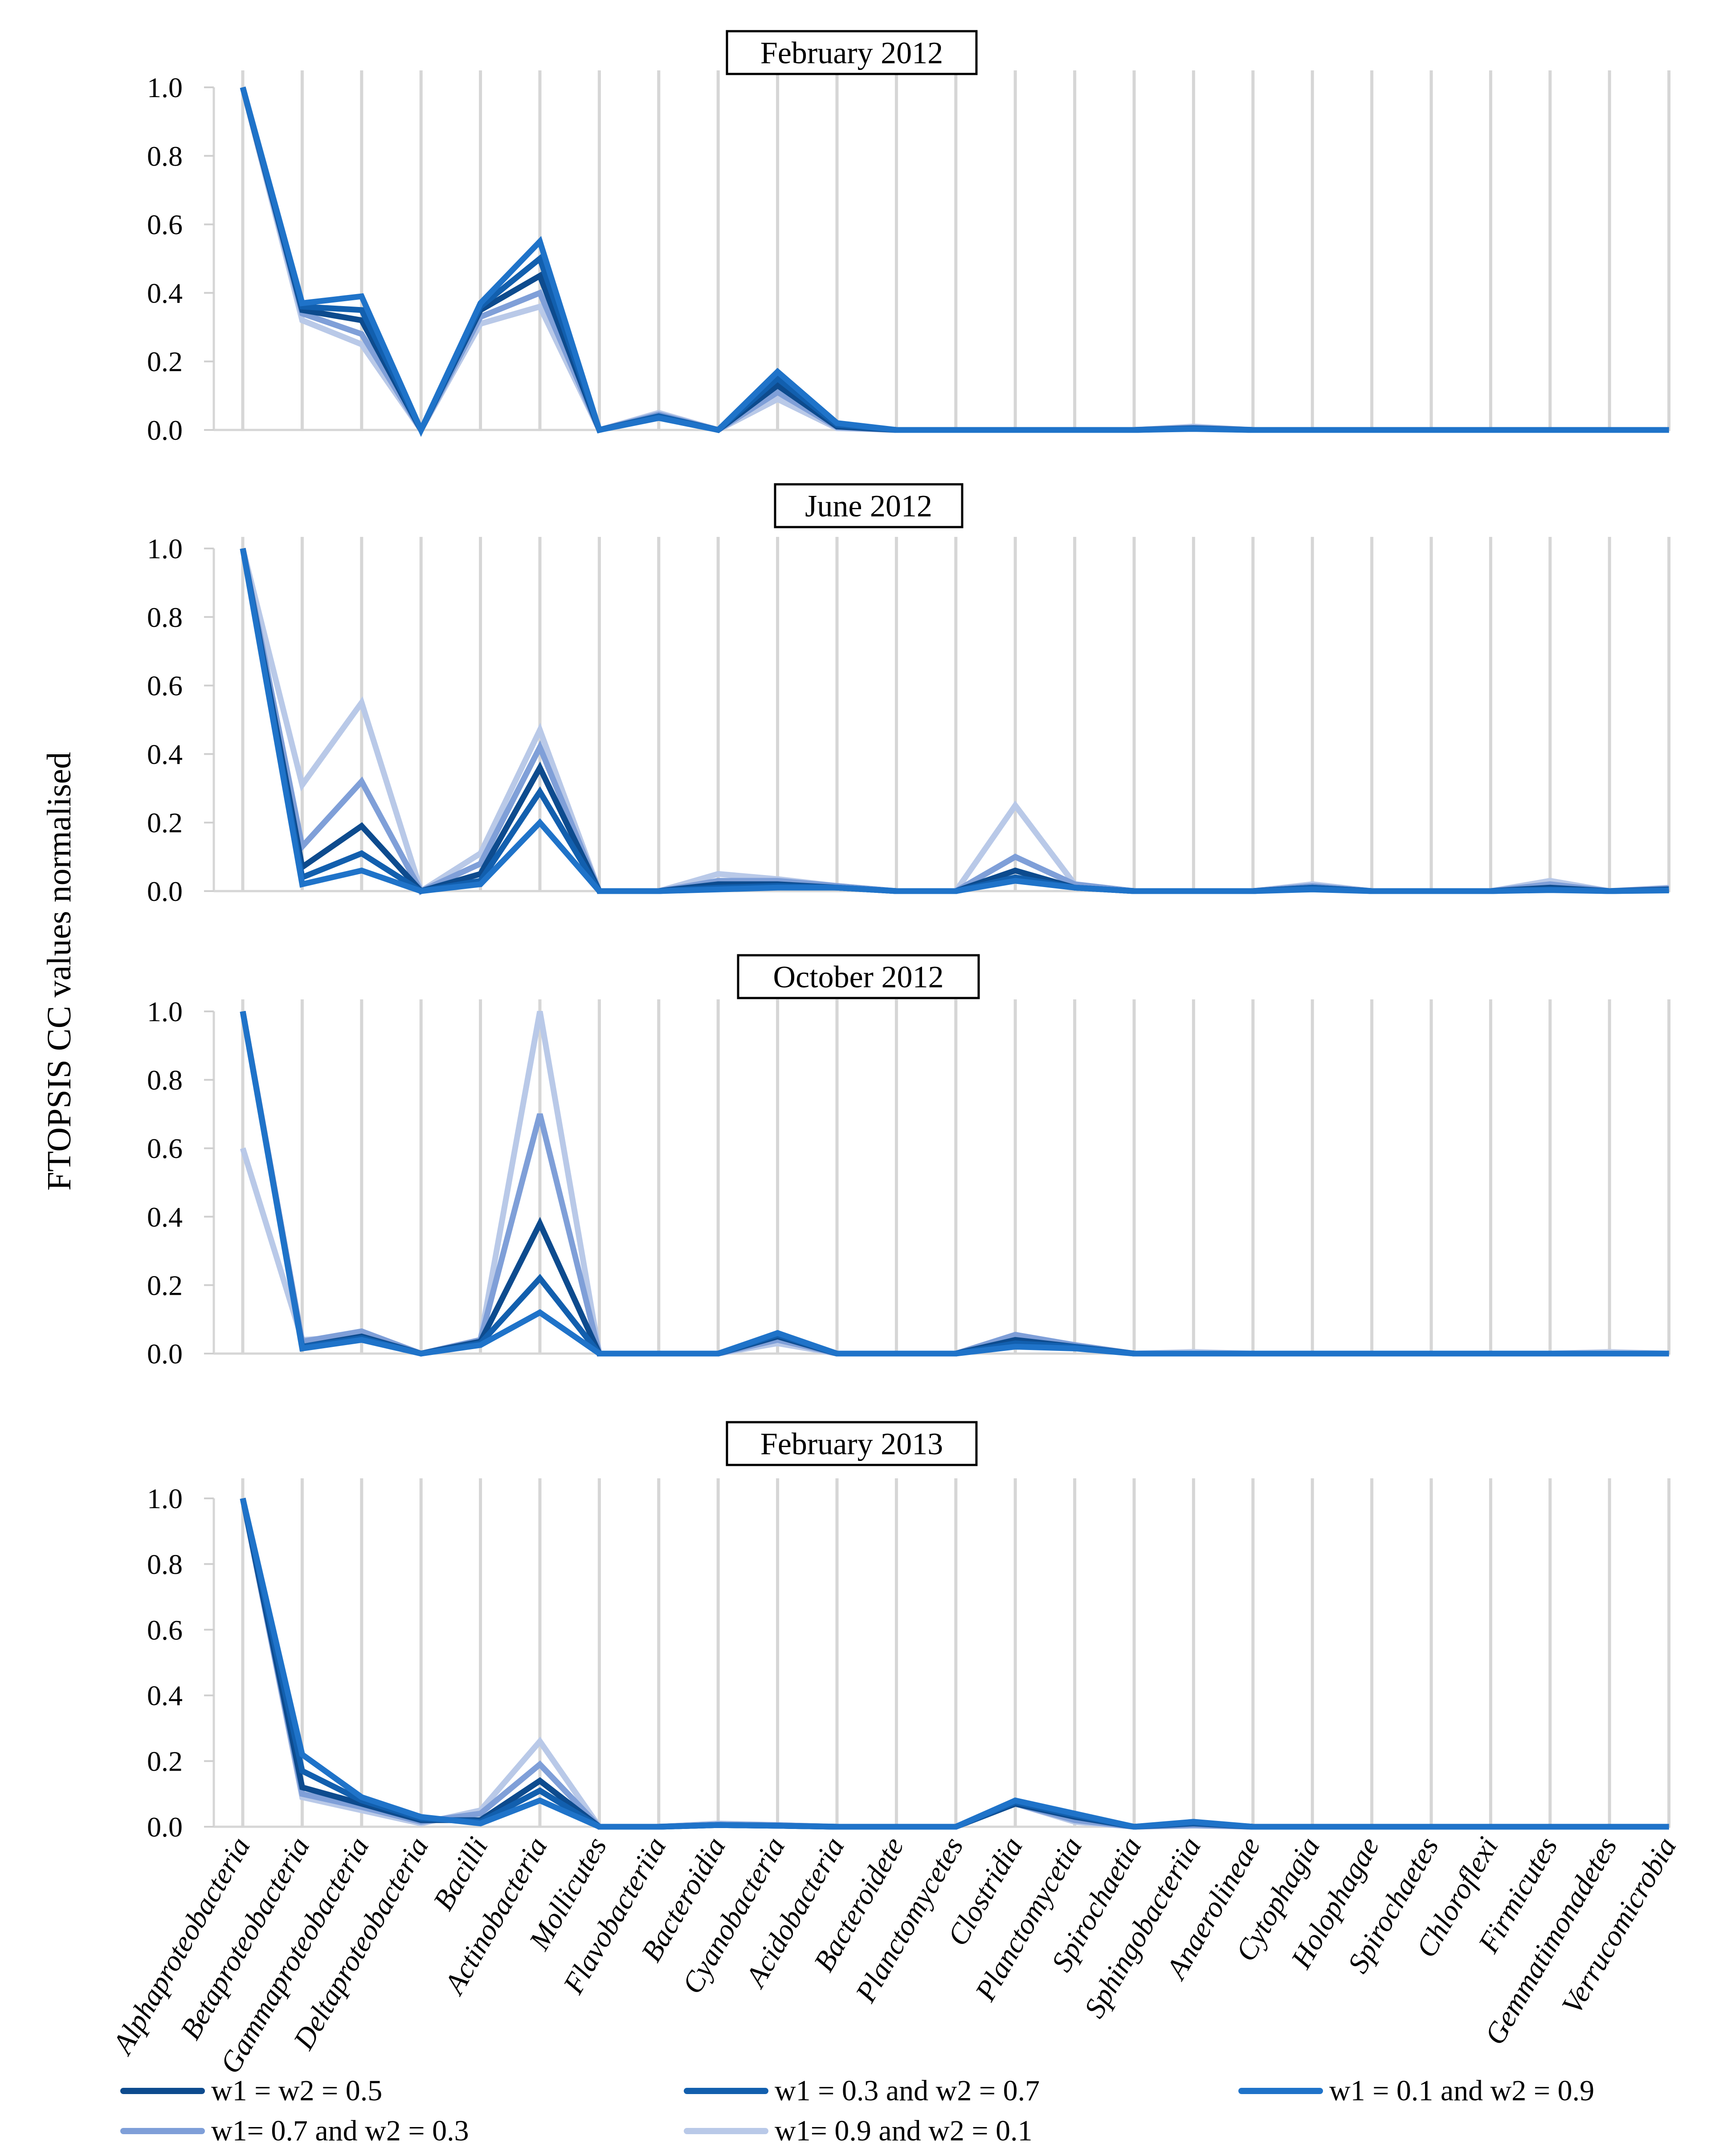 This screenshot has width=1719, height=2156. I want to click on legend-item: w1= 0.9 and w2 = 0.1, so click(858, 2131).